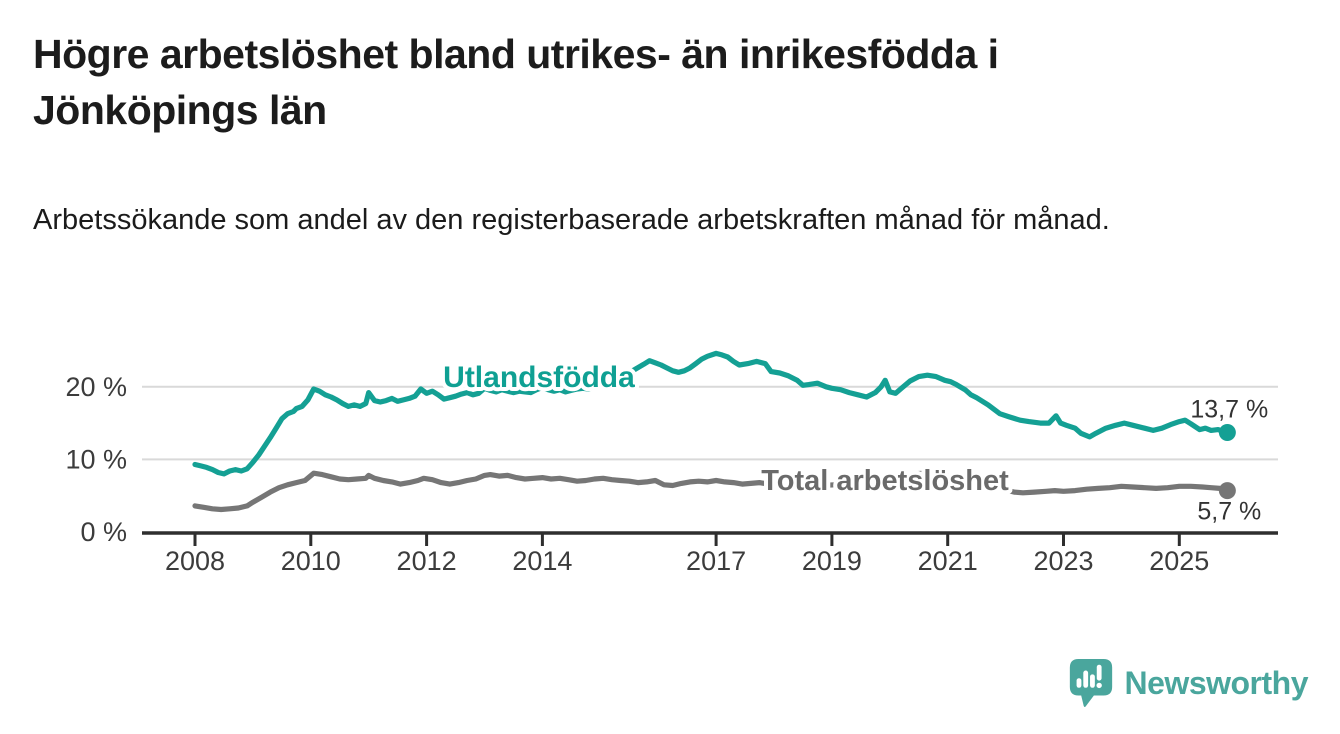  What do you see at coordinates (96, 387) in the screenshot?
I see `y-tick-label: 20 %` at bounding box center [96, 387].